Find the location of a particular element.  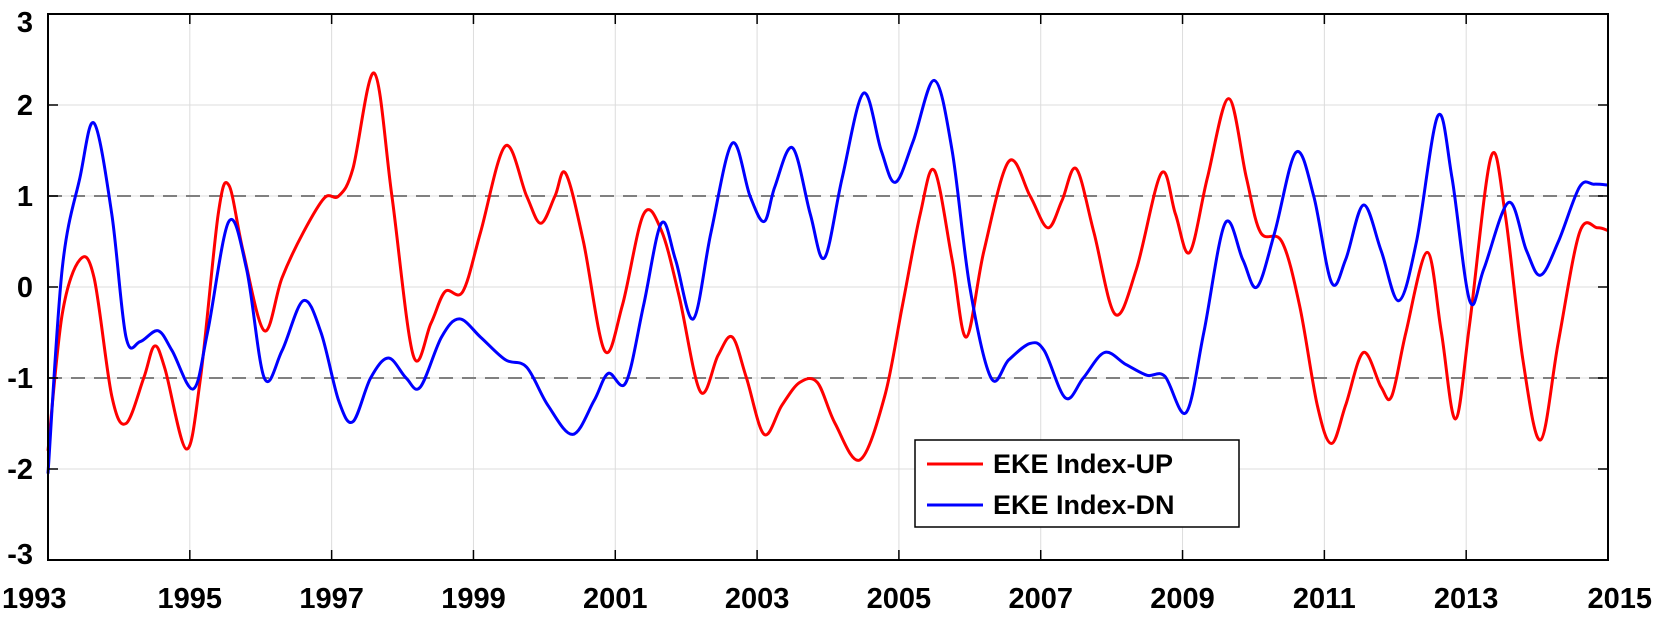

y-tick-label: 2 is located at coordinates (25, 106).